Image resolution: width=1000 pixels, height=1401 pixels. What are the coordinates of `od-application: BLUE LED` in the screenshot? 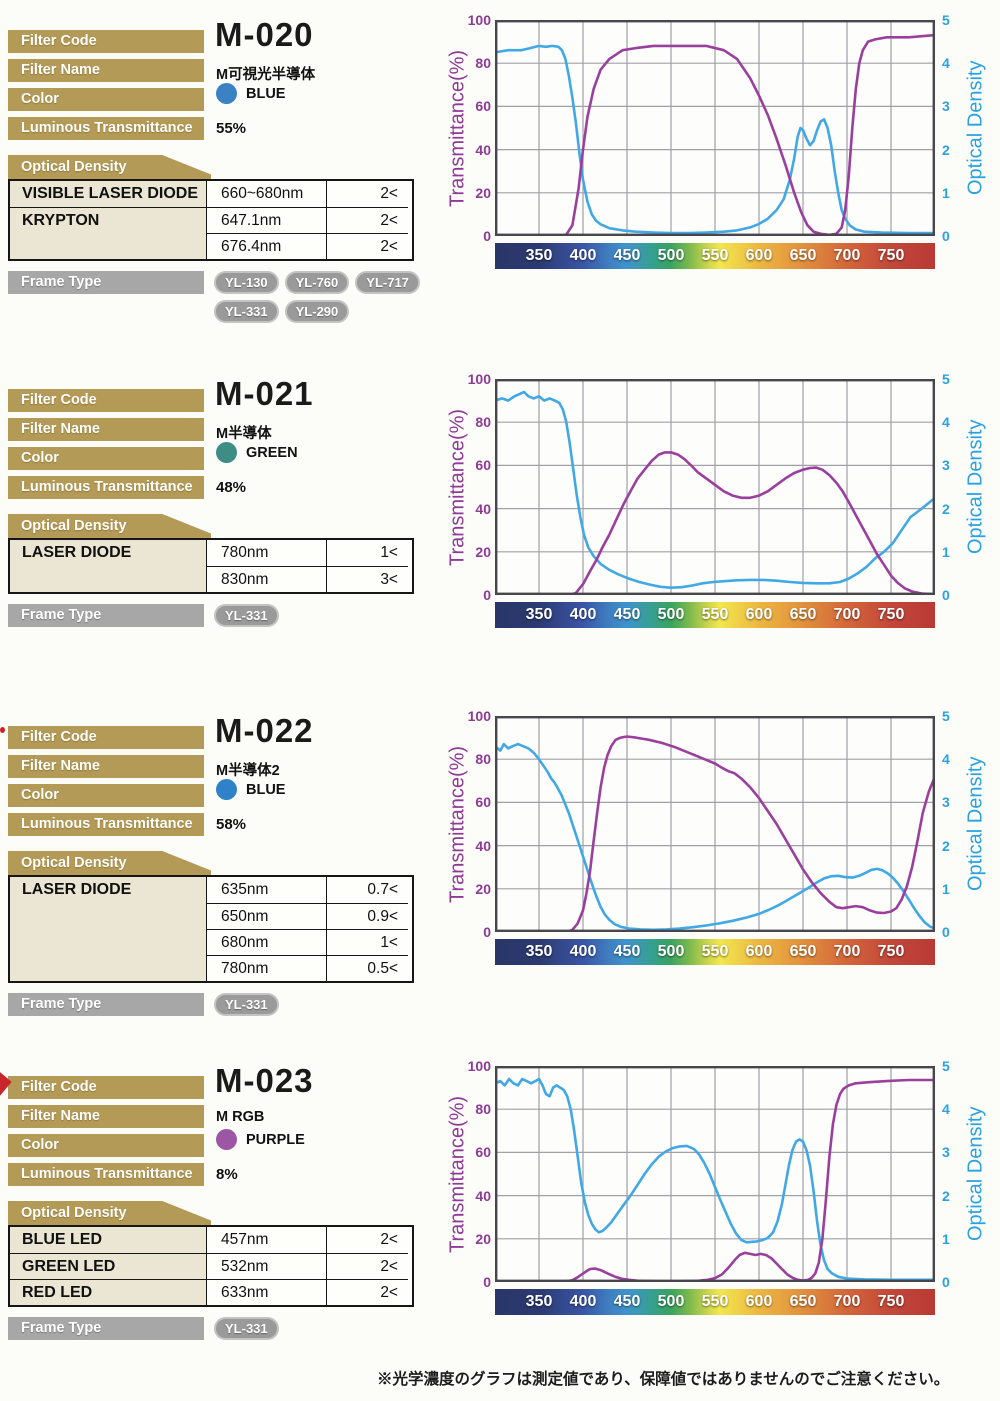 It's located at (108, 1240).